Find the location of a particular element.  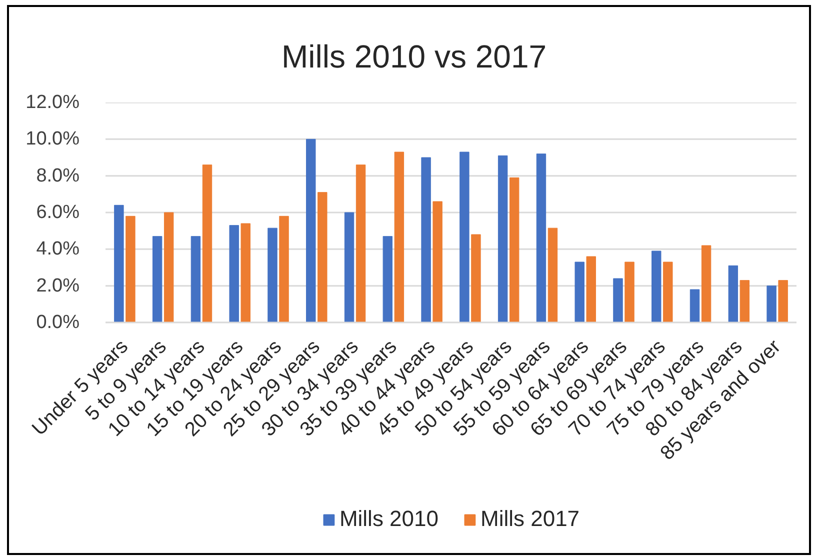

y-tick-label: 2.0% is located at coordinates (58, 285).